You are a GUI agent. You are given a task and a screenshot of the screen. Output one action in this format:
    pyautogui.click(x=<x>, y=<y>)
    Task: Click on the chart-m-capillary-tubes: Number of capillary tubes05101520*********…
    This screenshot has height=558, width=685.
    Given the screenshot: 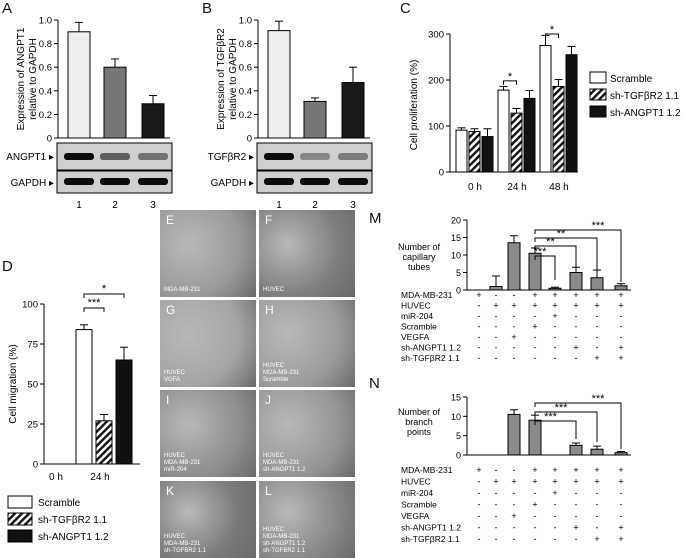 What is the action you would take?
    pyautogui.click(x=514, y=289)
    